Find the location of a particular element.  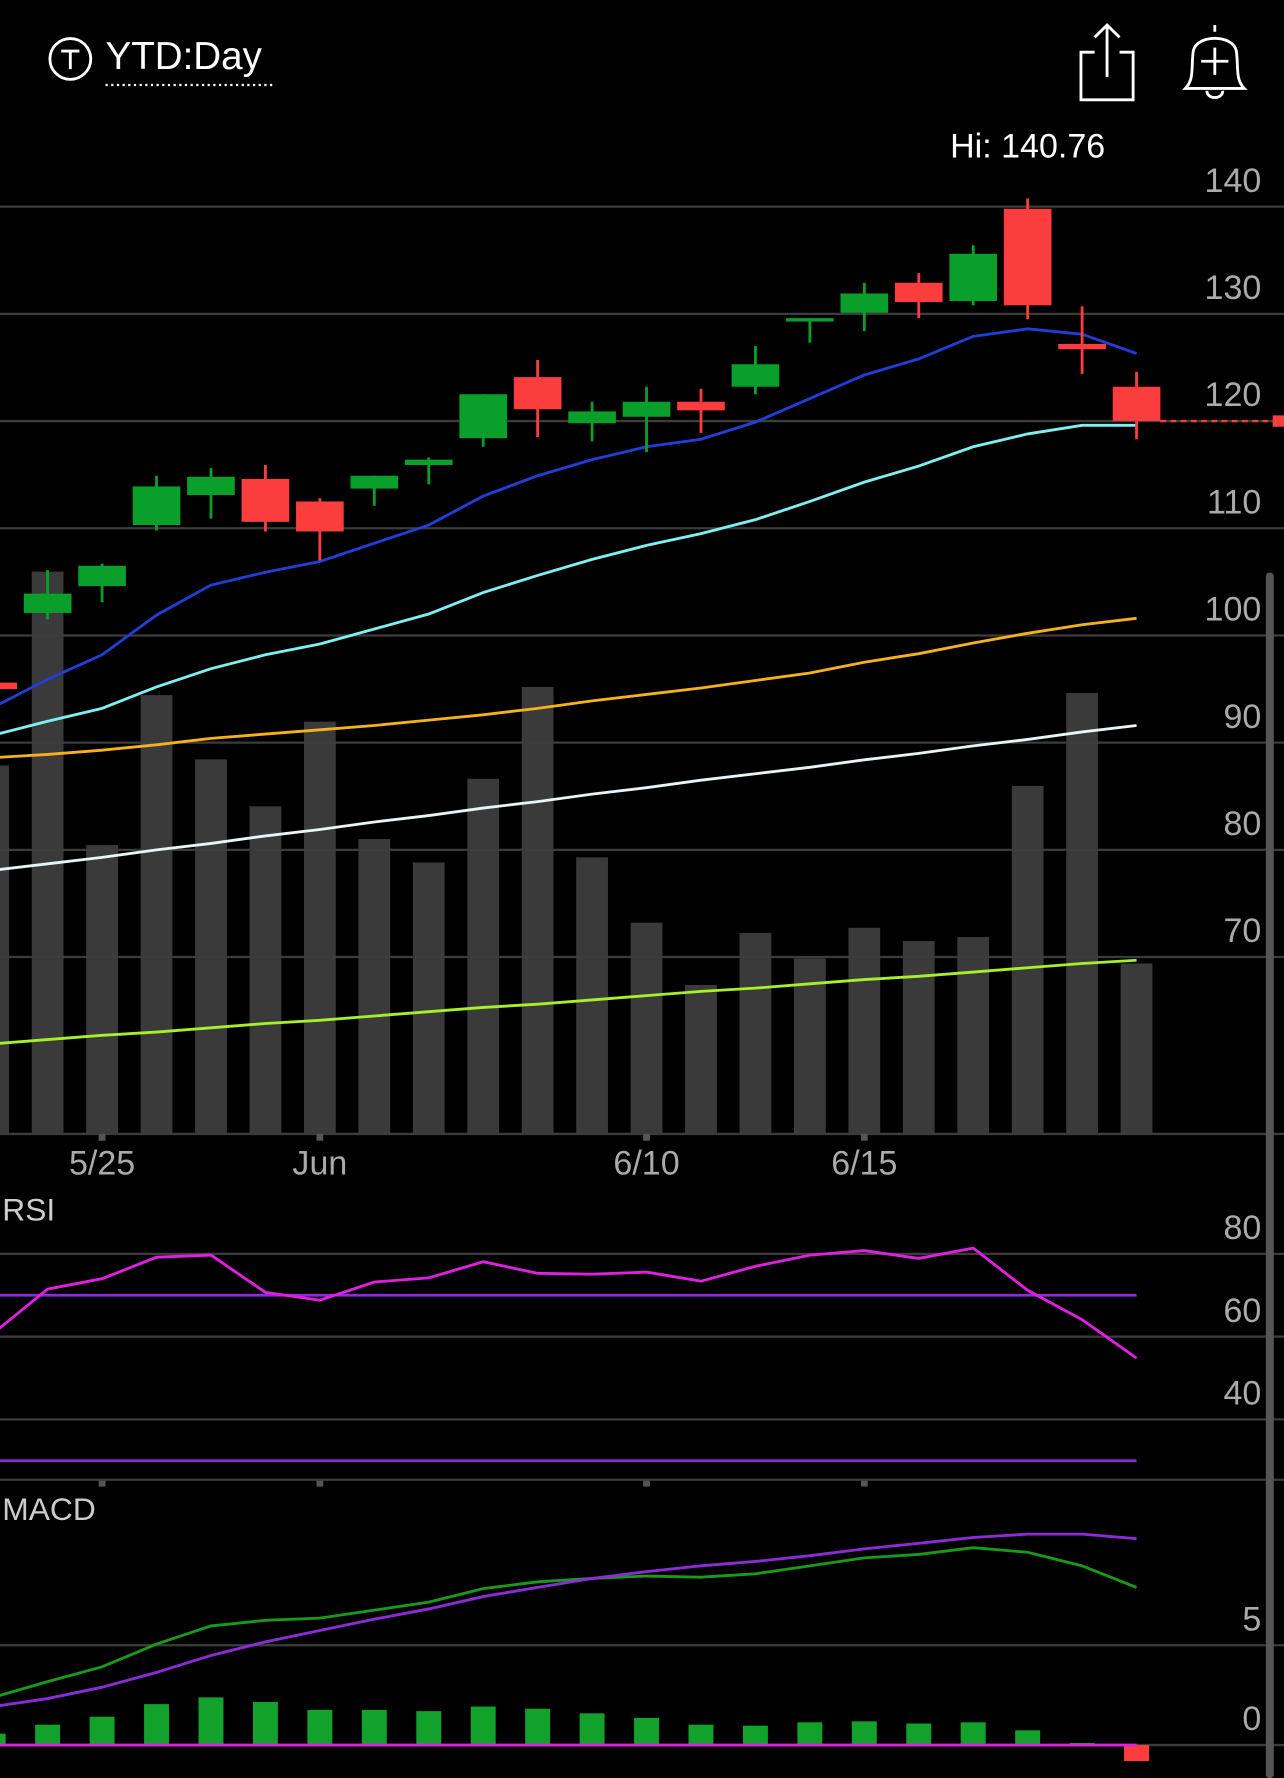

icon-circle is located at coordinates (70, 59).